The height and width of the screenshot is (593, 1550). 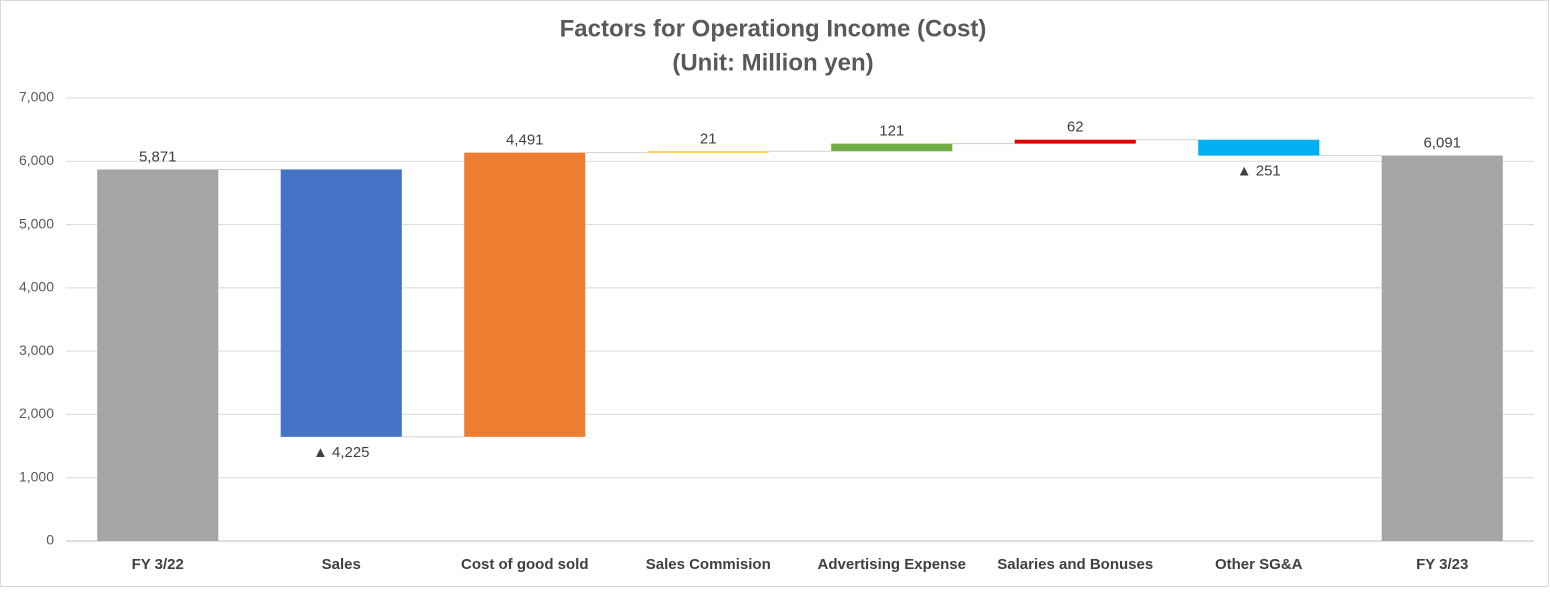 I want to click on y-tick-label: 2,000, so click(x=36, y=413).